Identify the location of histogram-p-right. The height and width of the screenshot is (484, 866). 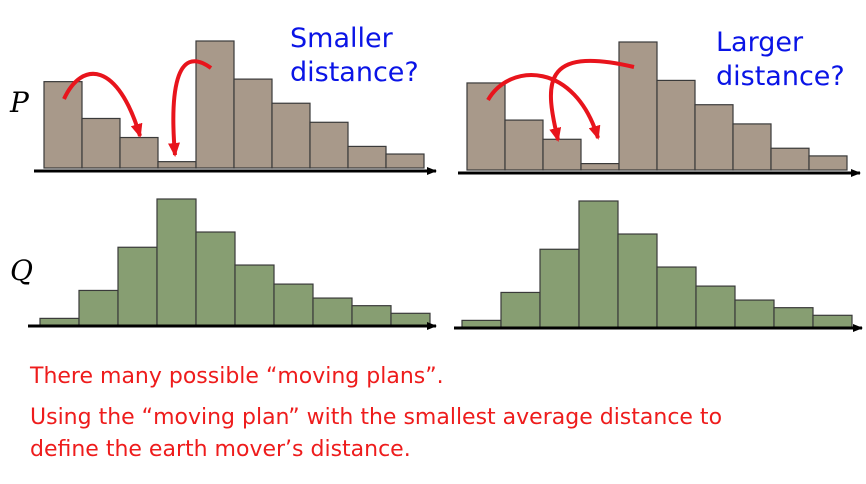
(657, 106).